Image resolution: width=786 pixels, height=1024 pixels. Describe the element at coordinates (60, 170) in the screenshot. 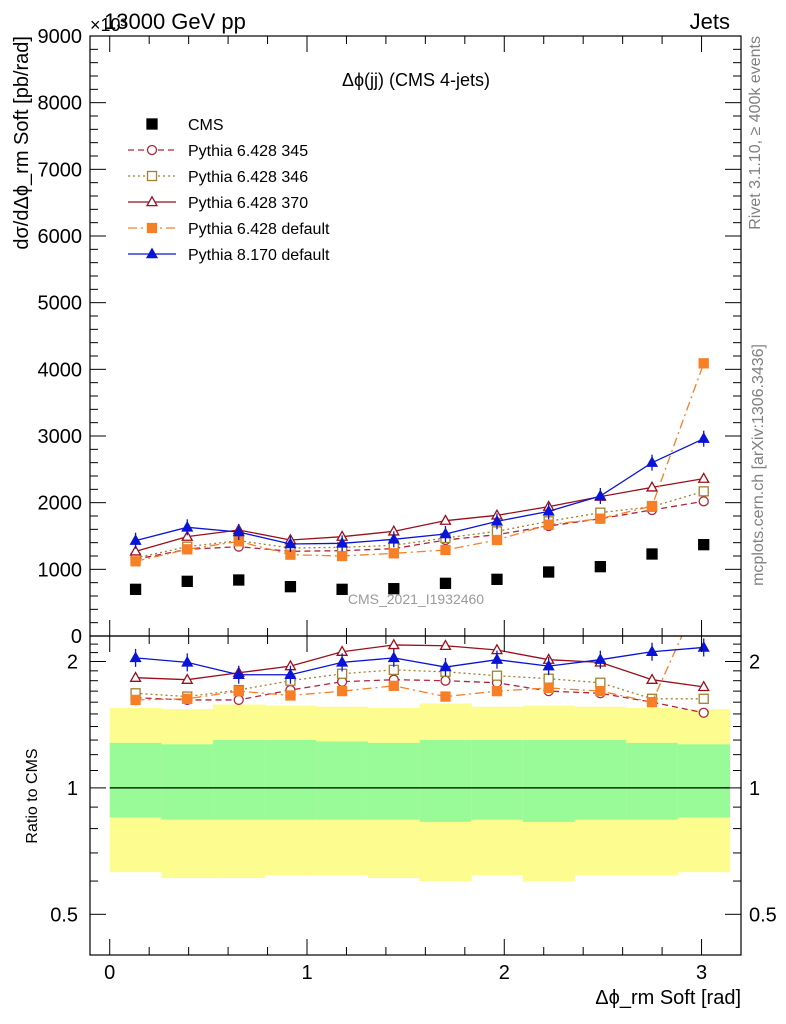

I see `y-tick-label: 7000` at that location.